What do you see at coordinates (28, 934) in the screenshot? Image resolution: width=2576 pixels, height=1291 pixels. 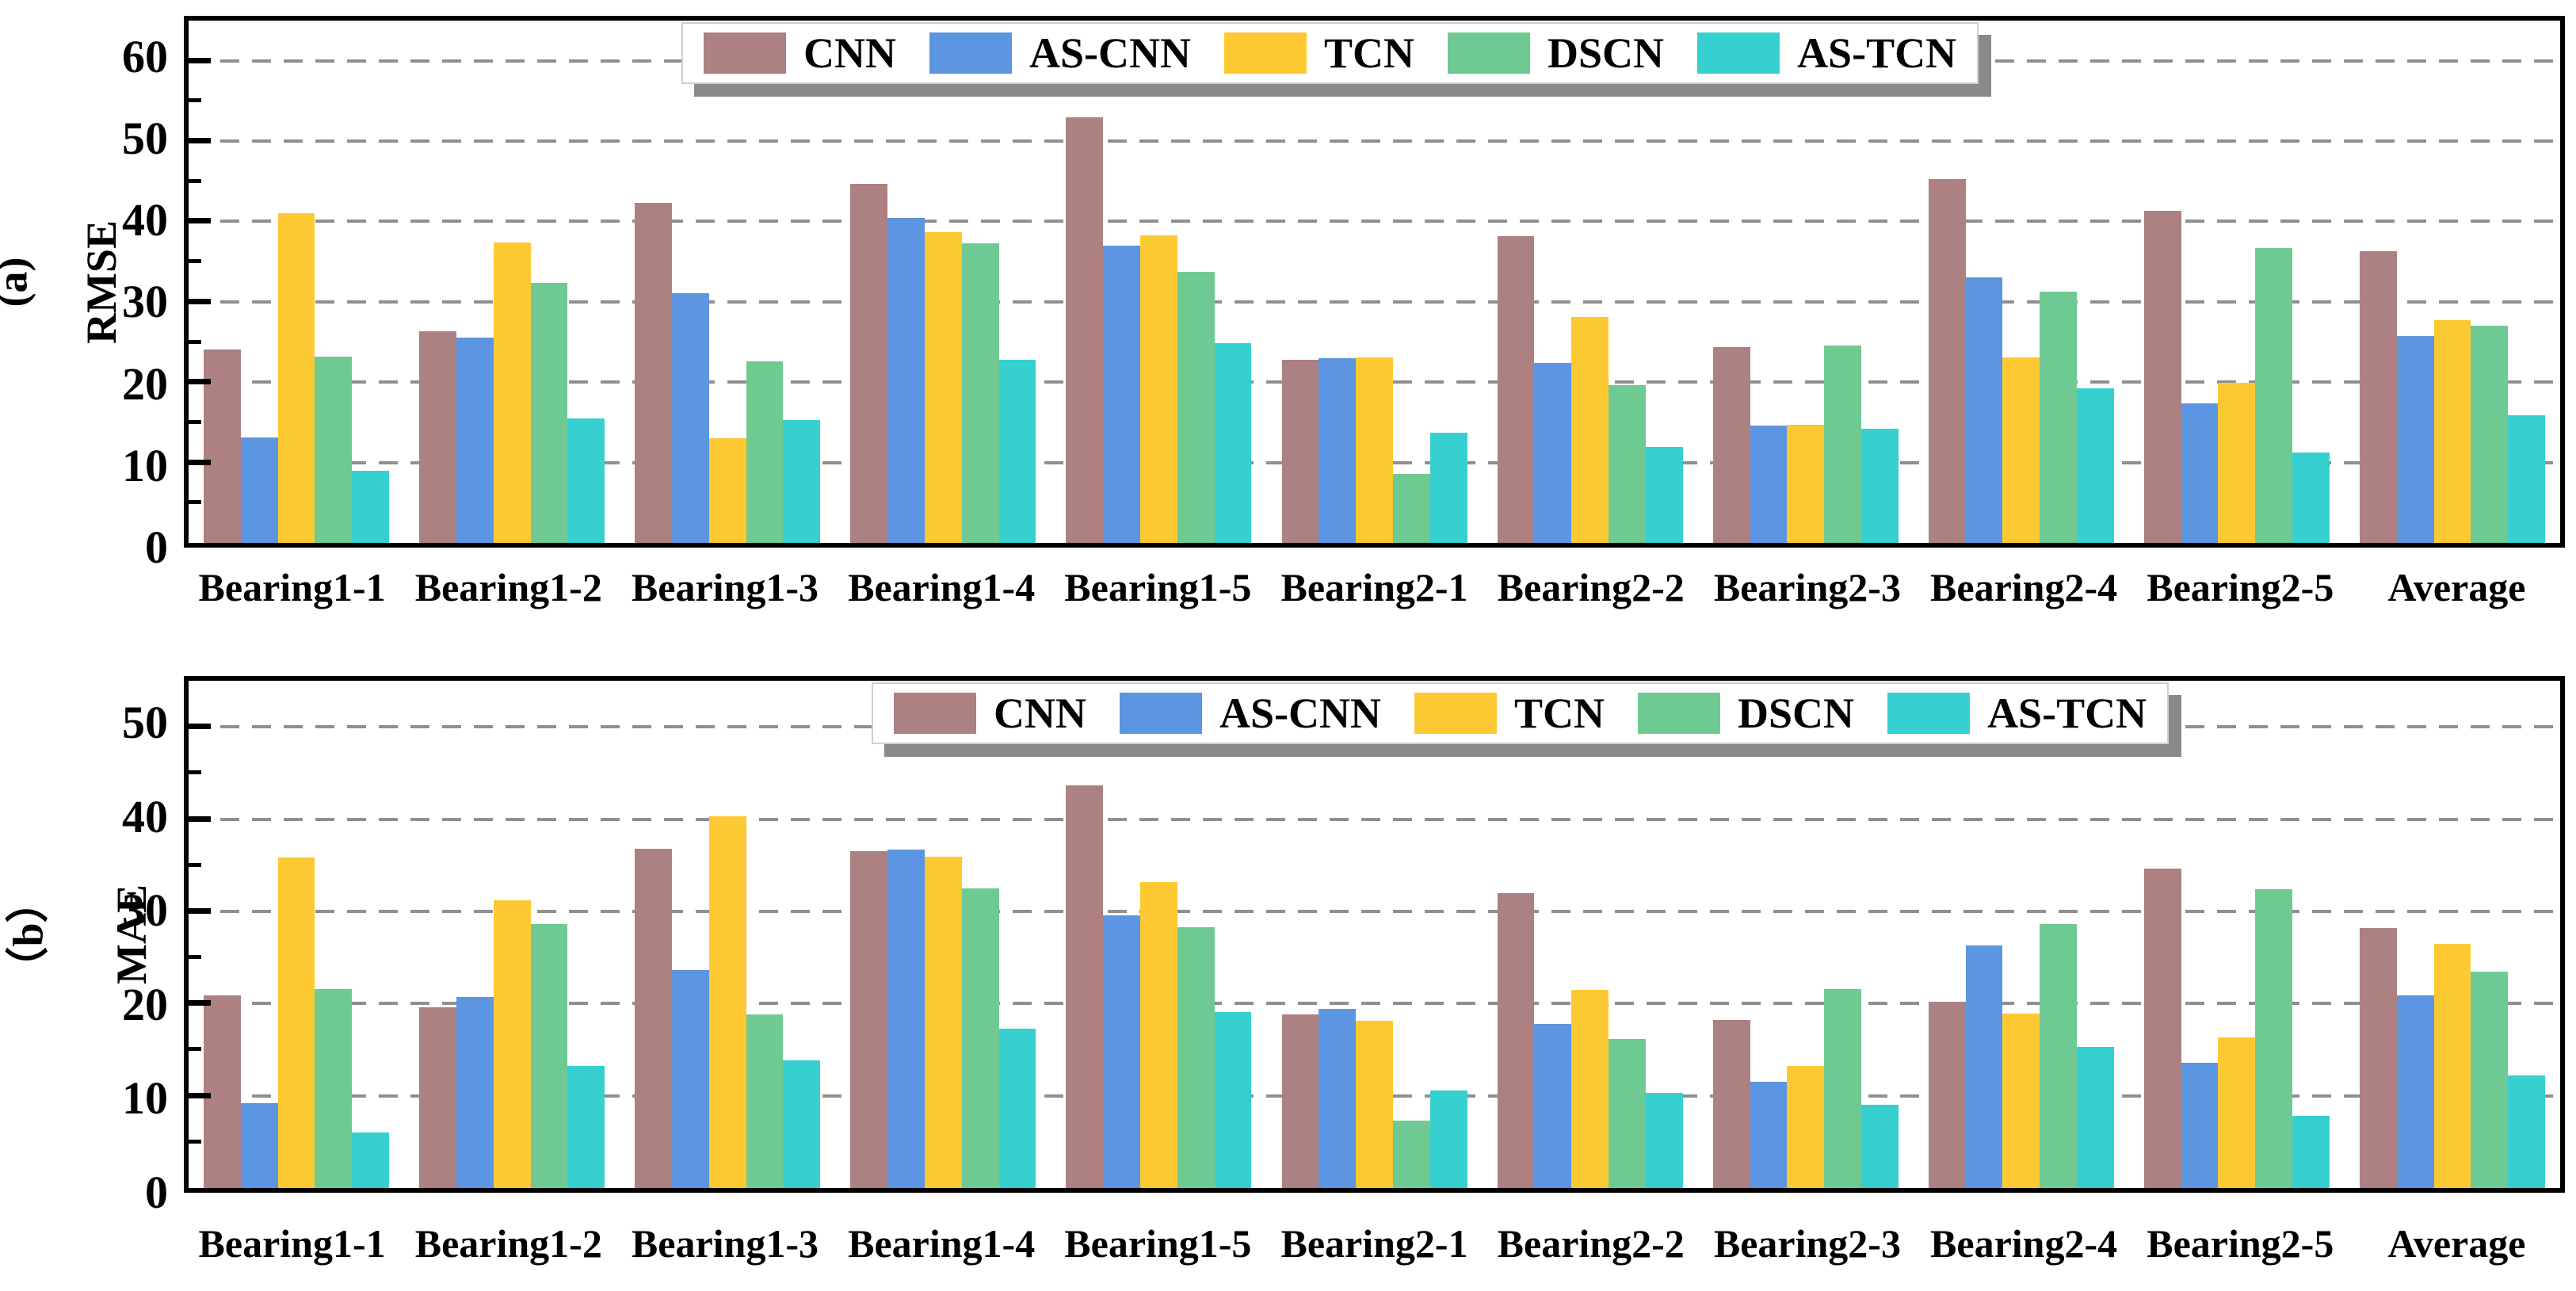 I see `panel-b-label: （b）` at bounding box center [28, 934].